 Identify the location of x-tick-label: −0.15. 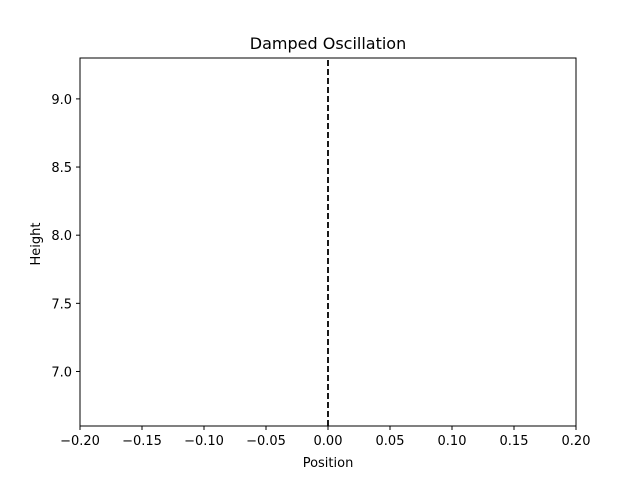
(142, 441).